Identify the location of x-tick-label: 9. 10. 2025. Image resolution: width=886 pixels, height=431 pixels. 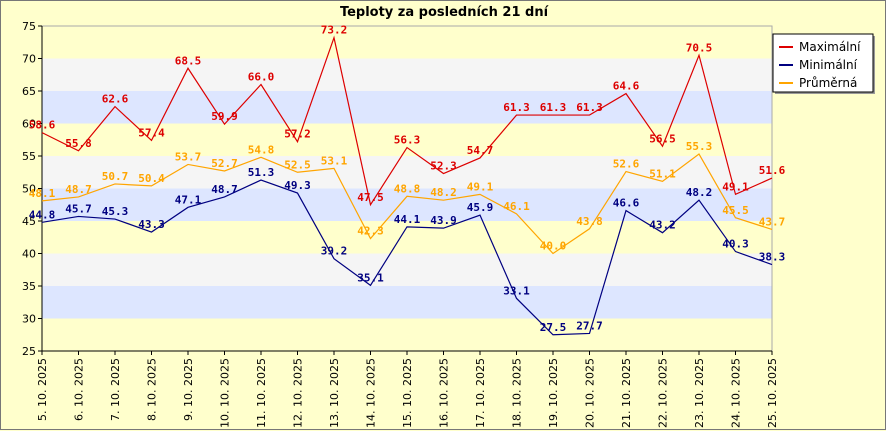
(188, 389).